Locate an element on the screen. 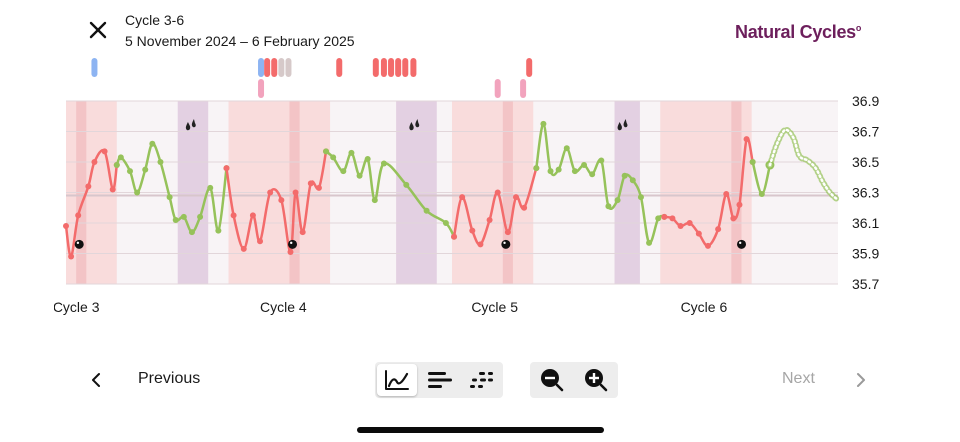 The image size is (960, 442). page-title: Cycle 3-6 is located at coordinates (155, 20).